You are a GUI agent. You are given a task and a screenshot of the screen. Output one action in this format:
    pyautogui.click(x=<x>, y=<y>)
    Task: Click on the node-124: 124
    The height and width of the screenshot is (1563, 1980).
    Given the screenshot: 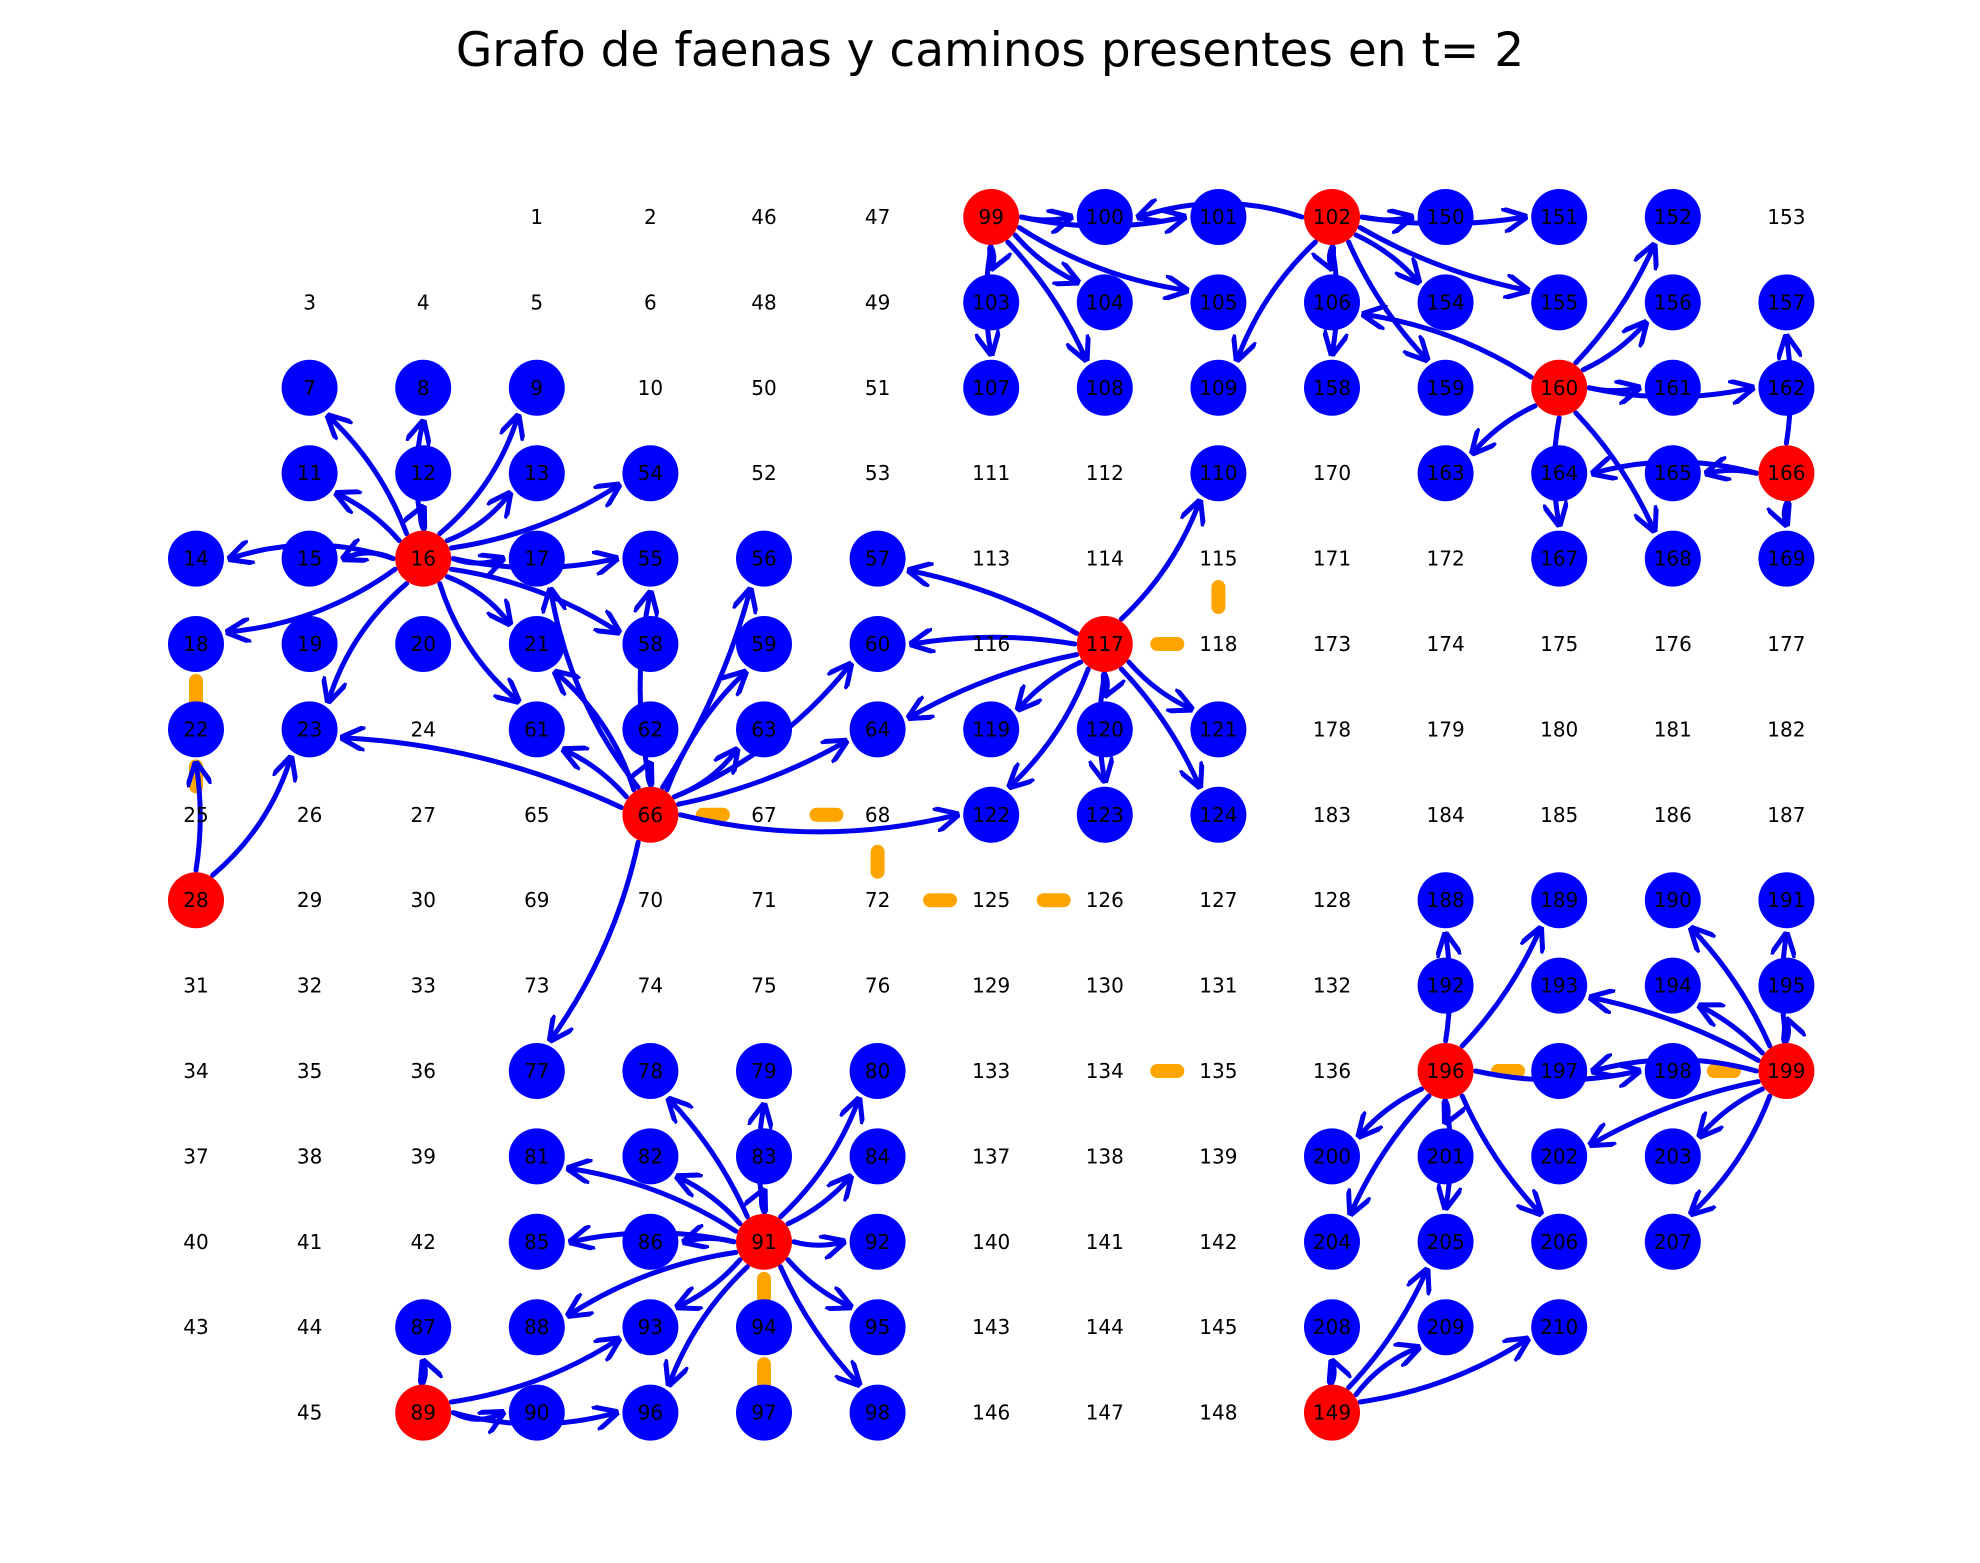 What is the action you would take?
    pyautogui.click(x=1218, y=814)
    